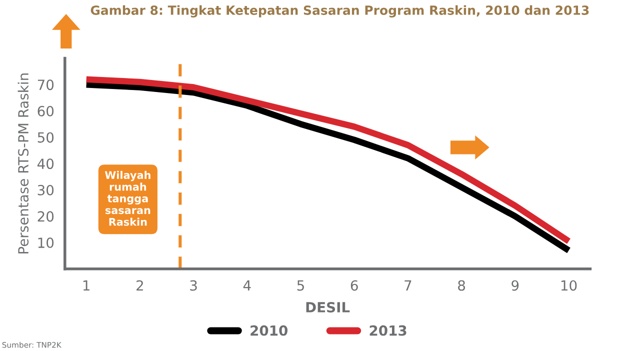  Describe the element at coordinates (127, 198) in the screenshot. I see `annotation: Wilayah rumah tangga sasaran Raskin` at that location.